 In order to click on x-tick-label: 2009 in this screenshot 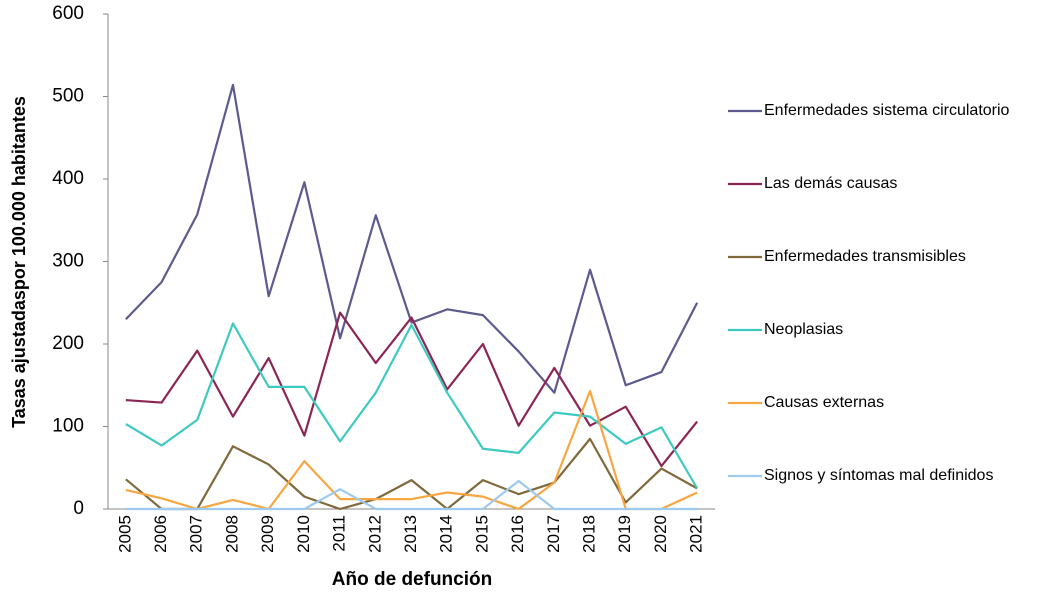, I will do `click(267, 534)`.